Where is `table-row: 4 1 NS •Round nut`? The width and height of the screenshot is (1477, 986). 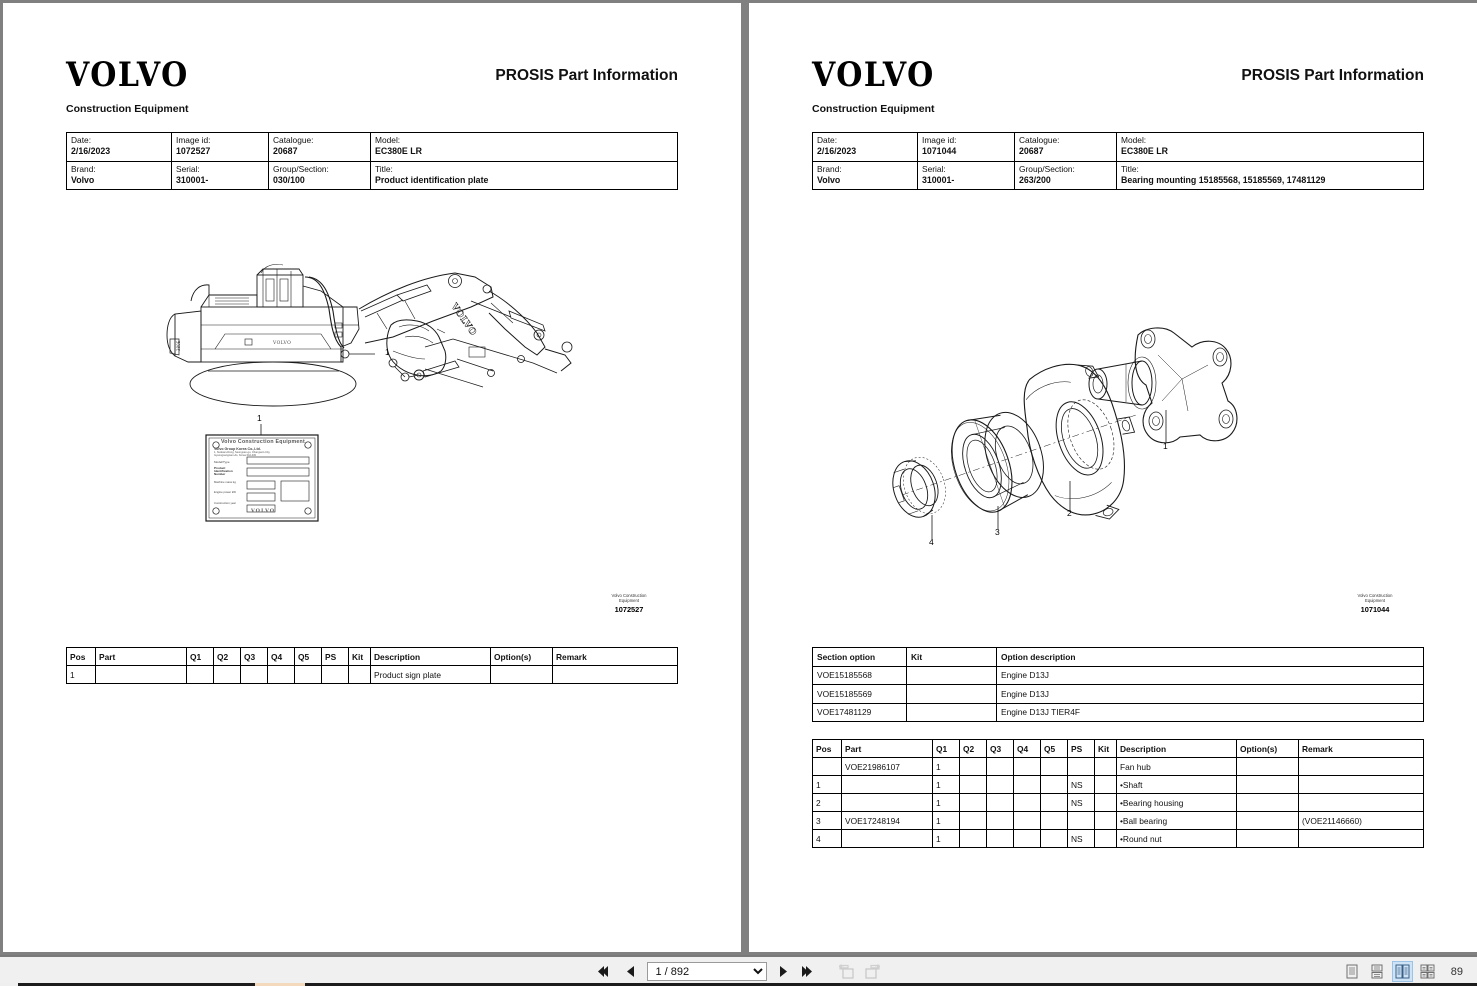 table-row: 4 1 NS •Round nut is located at coordinates (1118, 838).